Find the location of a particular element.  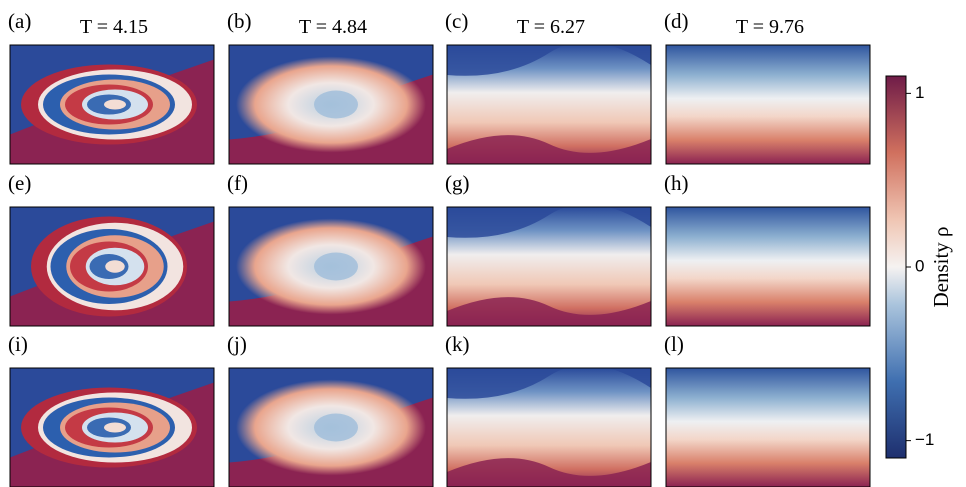

panel-label: (h) is located at coordinates (676, 183).